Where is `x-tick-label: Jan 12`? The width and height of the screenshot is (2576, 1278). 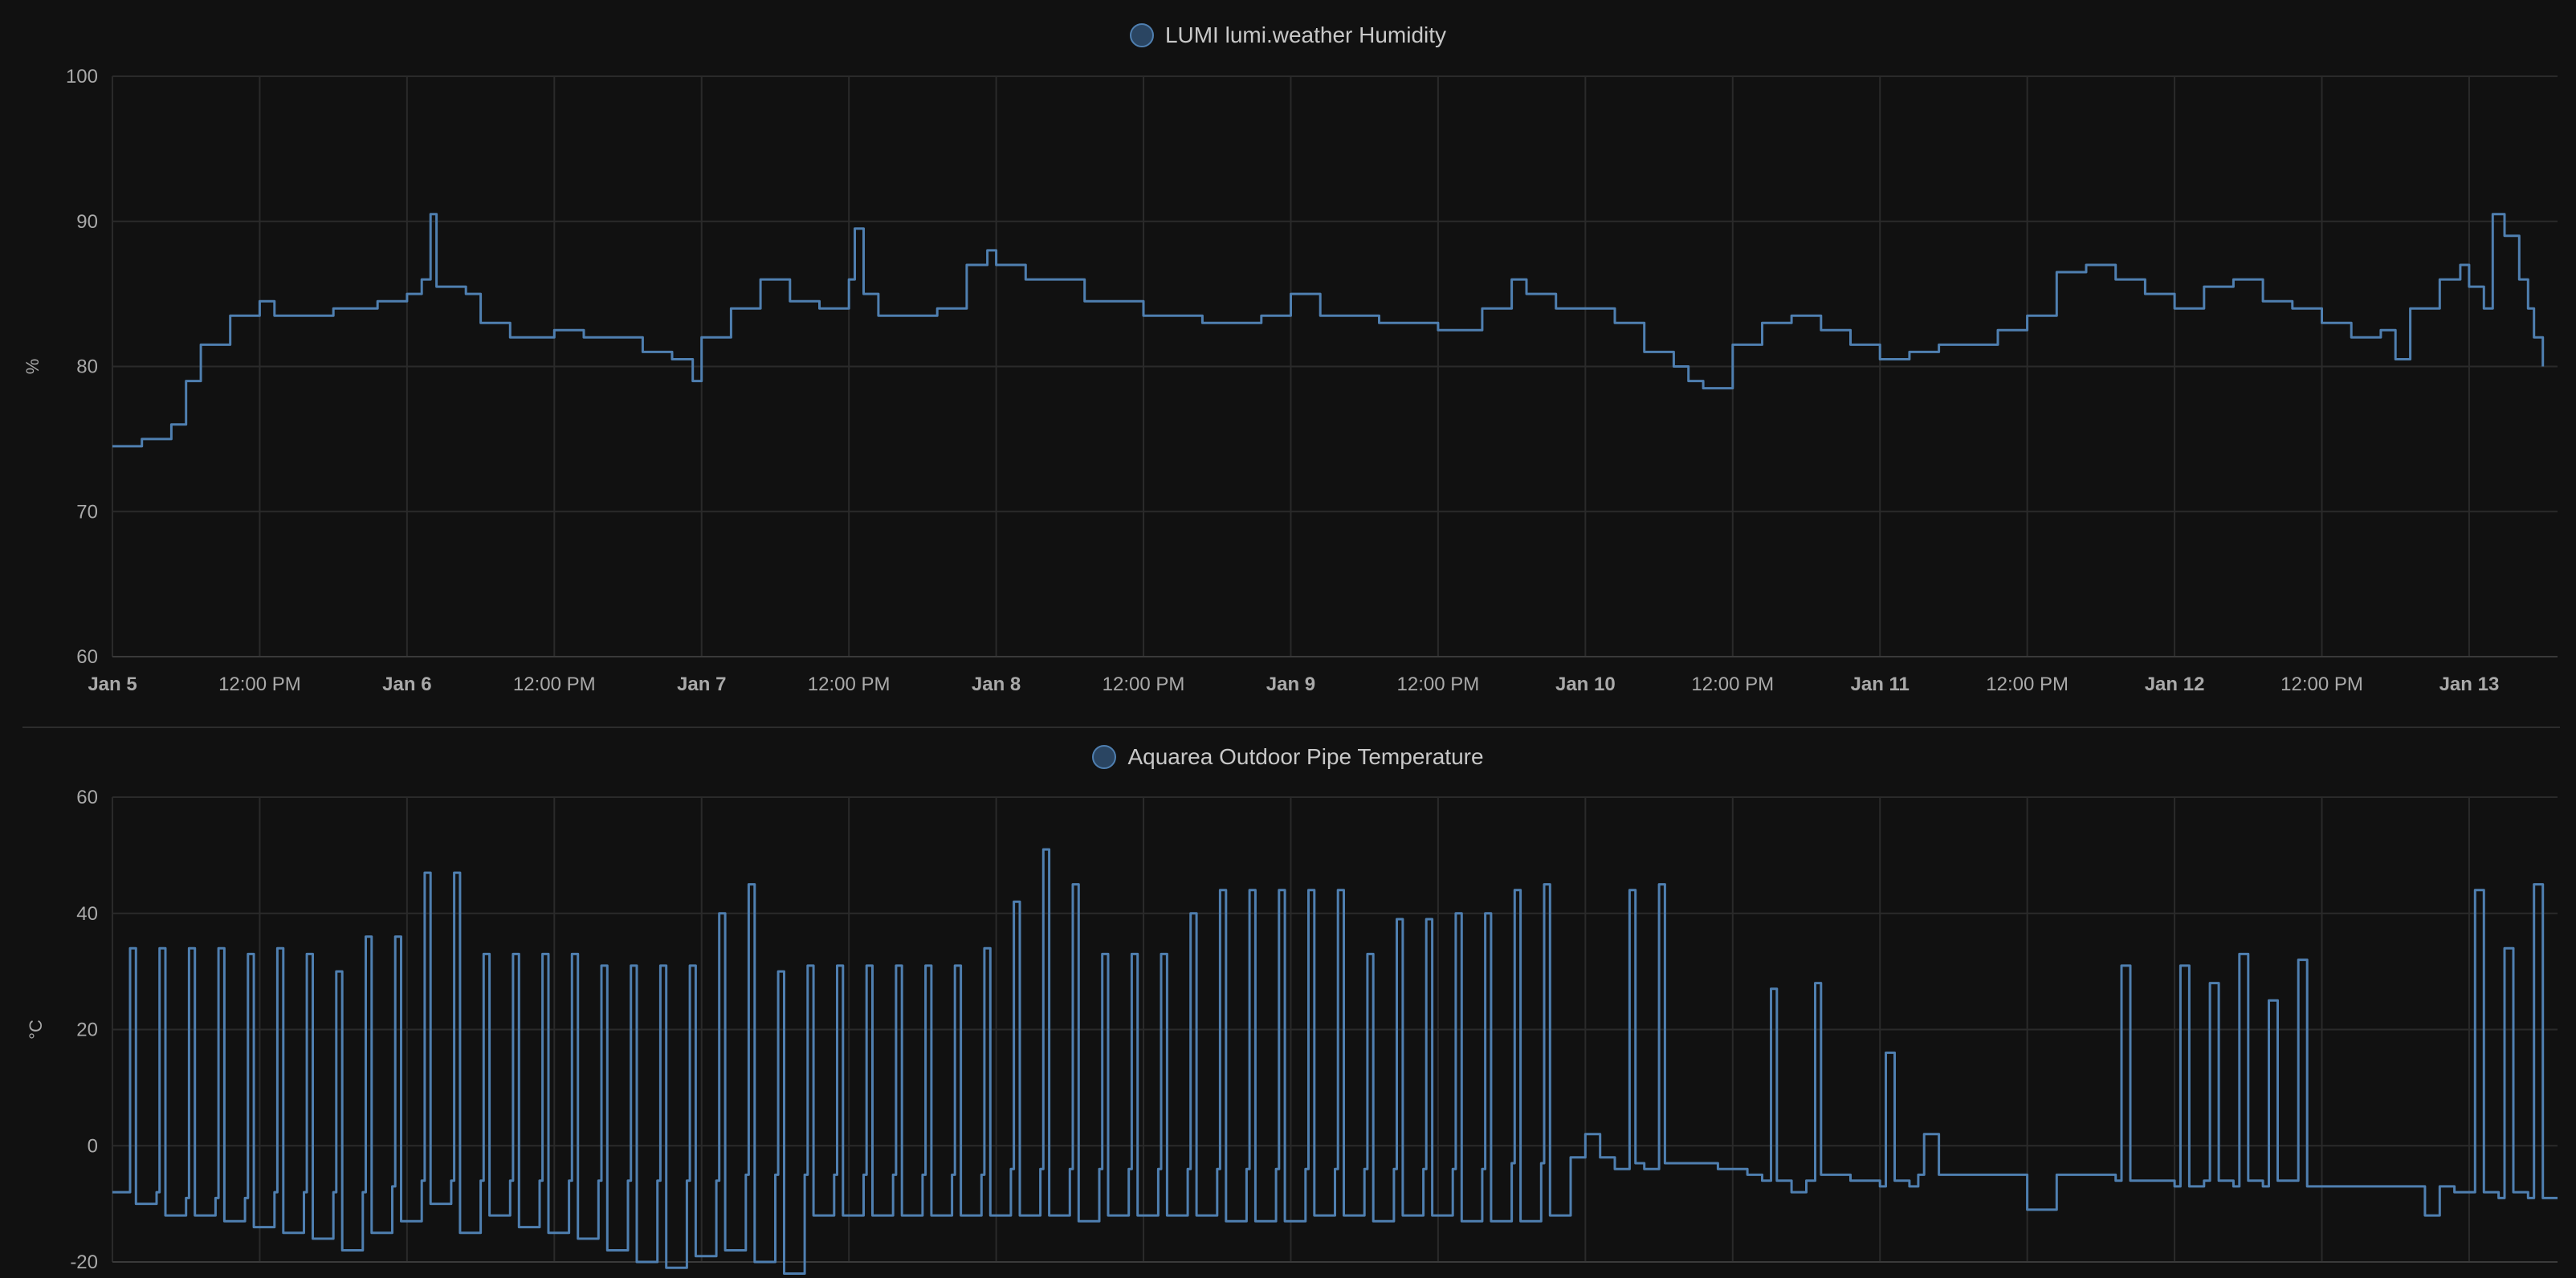
x-tick-label: Jan 12 is located at coordinates (2175, 684).